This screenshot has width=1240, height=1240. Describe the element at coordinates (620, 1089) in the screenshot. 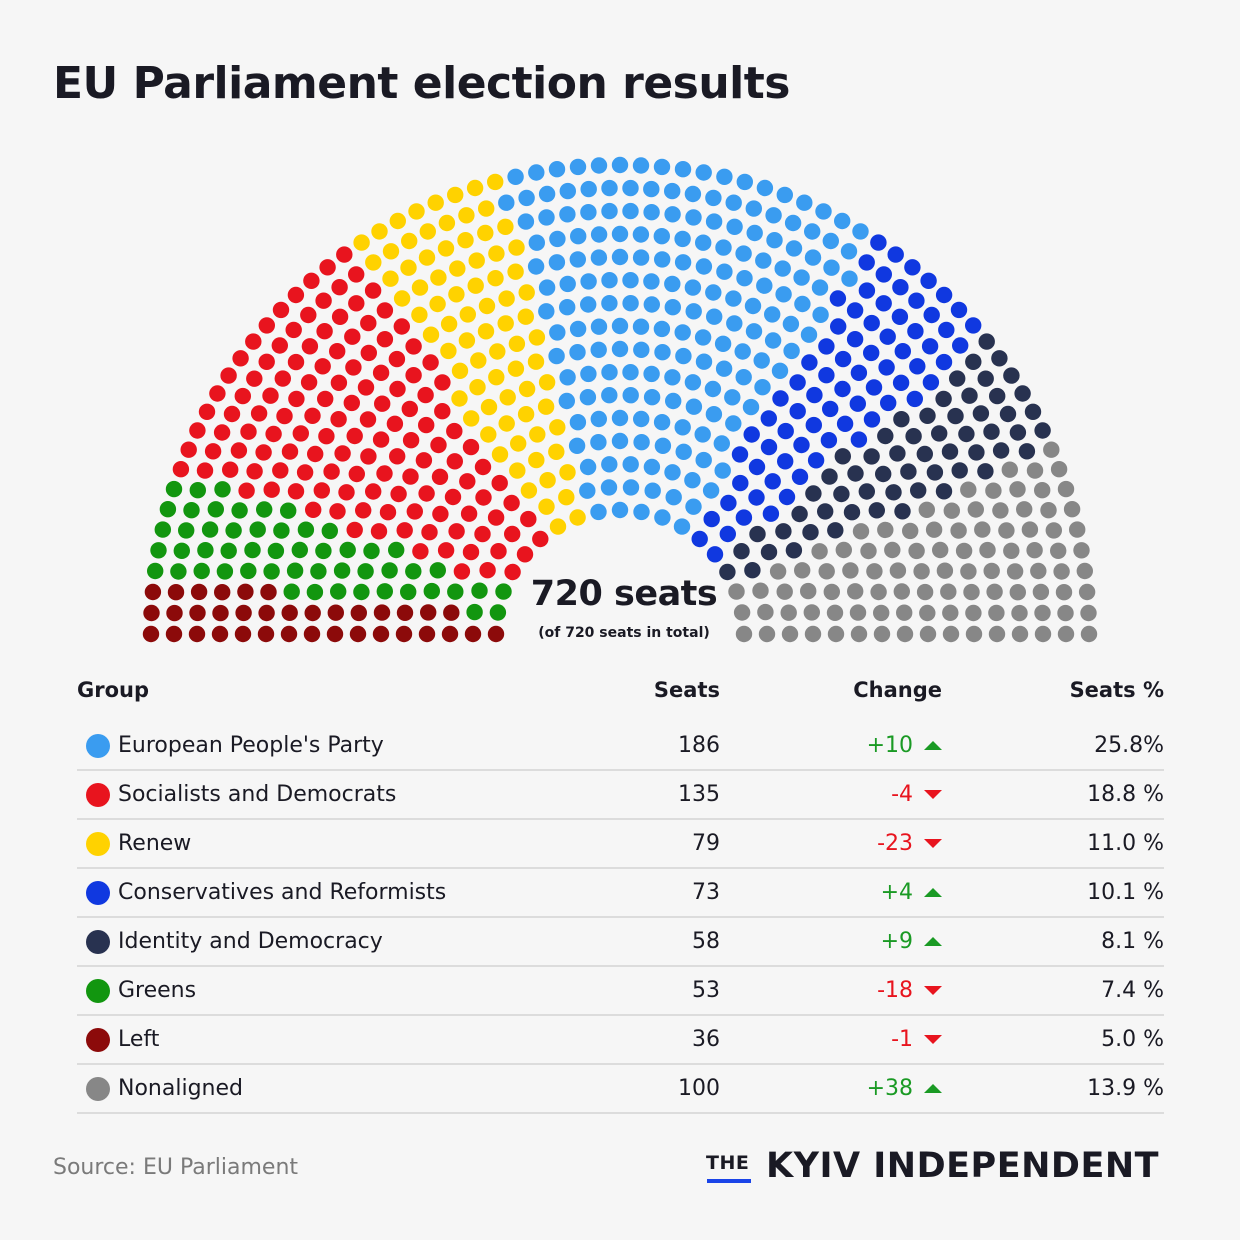

I see `table-row: Nonaligned 100 +38 13.9 %` at that location.